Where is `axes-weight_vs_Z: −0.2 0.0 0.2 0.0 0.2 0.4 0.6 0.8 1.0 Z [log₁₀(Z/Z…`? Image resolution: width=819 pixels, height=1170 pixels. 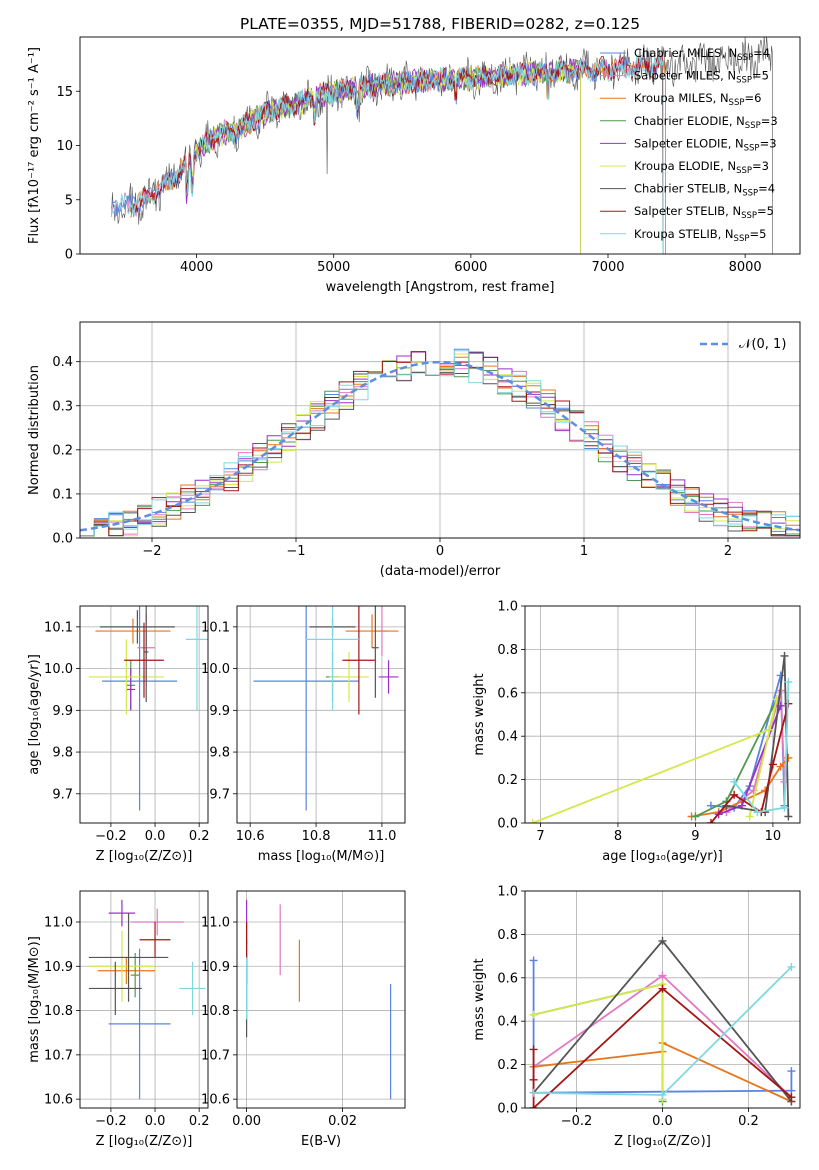 axes-weight_vs_Z: −0.2 0.0 0.2 0.0 0.2 0.4 0.6 0.8 1.0 Z [log₁₀(Z/Z… is located at coordinates (636, 1017).